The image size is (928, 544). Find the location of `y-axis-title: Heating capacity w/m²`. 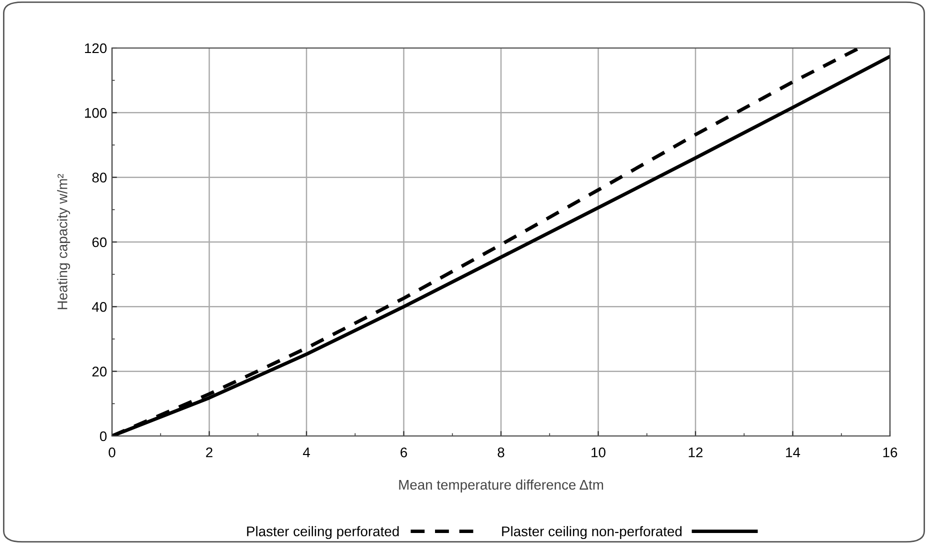

y-axis-title: Heating capacity w/m² is located at coordinates (63, 242).